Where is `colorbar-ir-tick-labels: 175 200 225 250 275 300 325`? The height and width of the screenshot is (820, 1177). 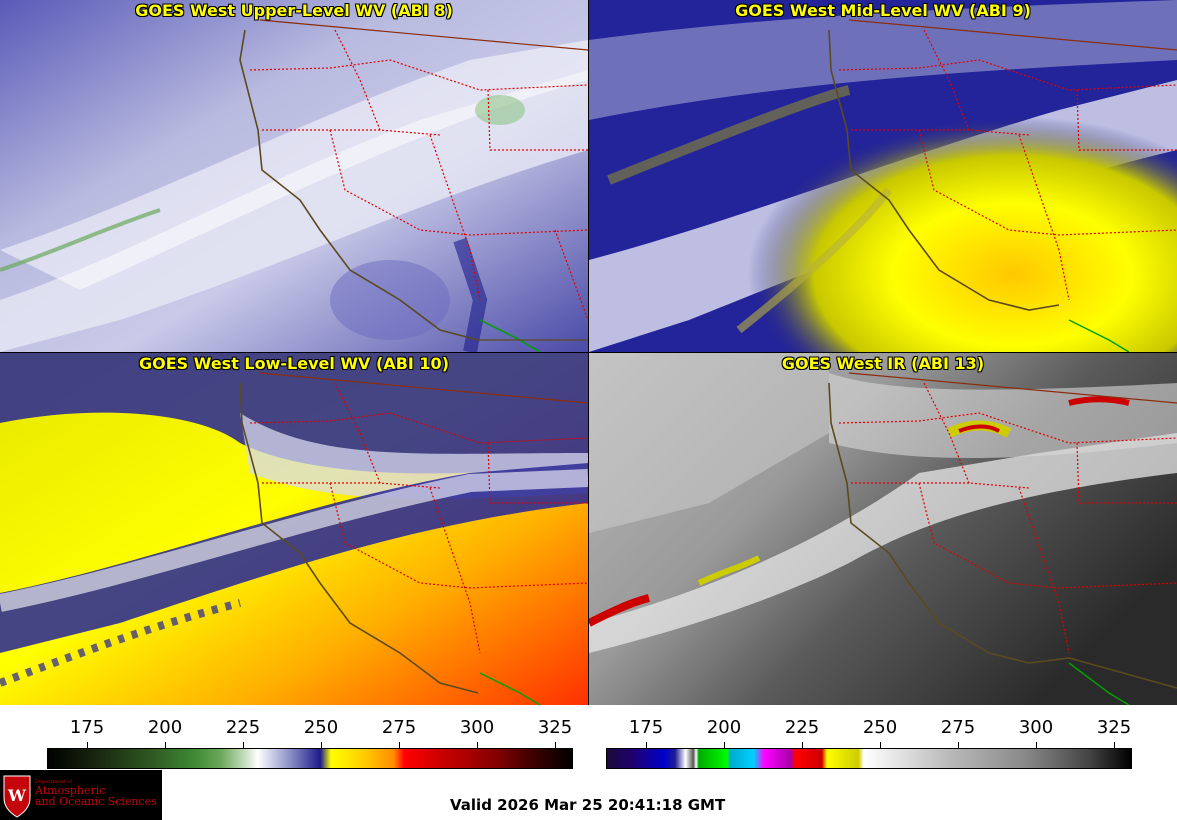 colorbar-ir-tick-labels: 175 200 225 250 275 300 325 is located at coordinates (870, 728).